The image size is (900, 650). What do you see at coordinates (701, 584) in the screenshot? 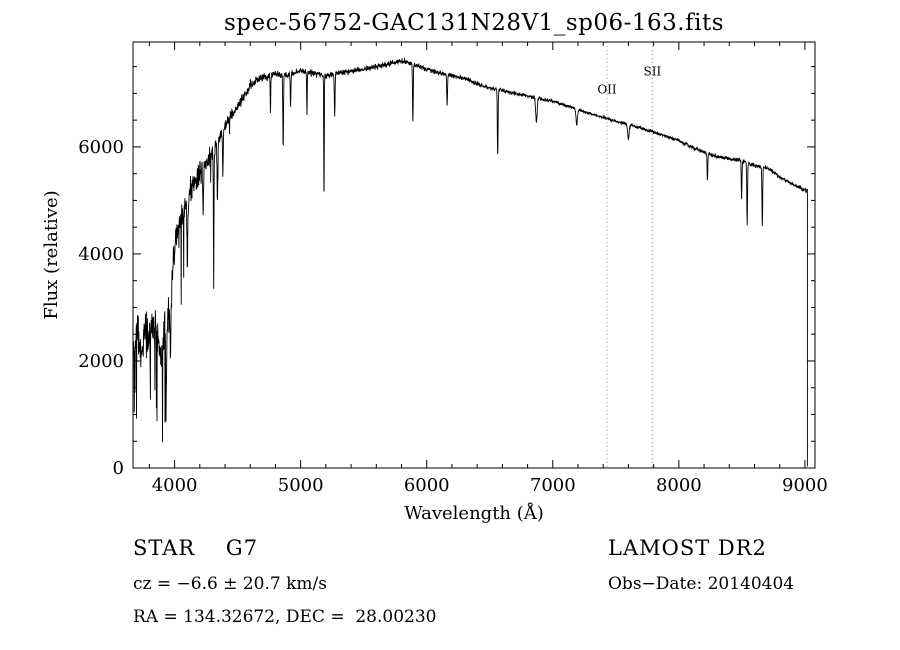
I see `observation-date: Obs−Date: 20140404` at bounding box center [701, 584].